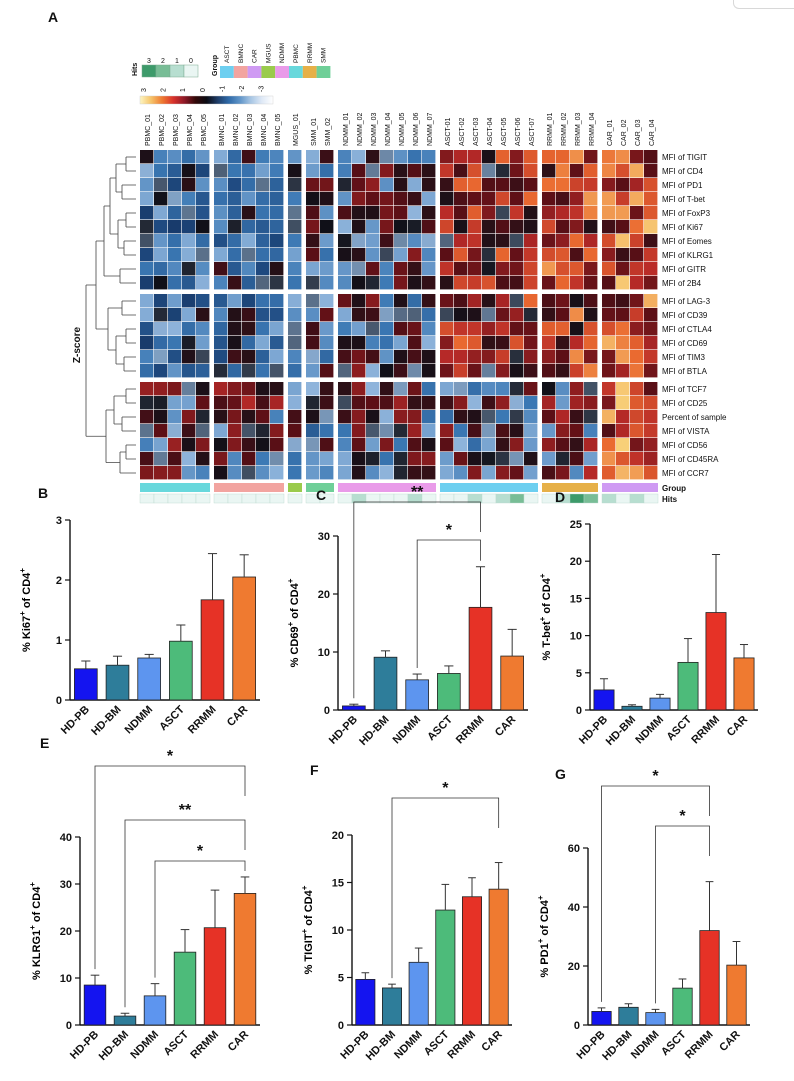 This screenshot has width=794, height=1081. I want to click on y-axis-label-main: % TIGIT, so click(309, 953).